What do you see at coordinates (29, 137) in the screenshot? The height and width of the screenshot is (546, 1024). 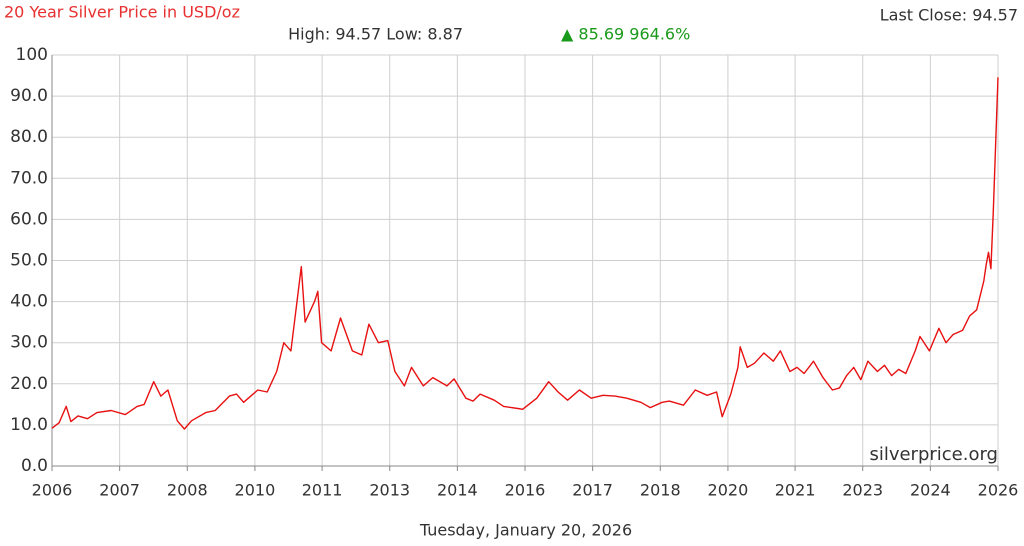 I see `y-tick-label: 80.0` at bounding box center [29, 137].